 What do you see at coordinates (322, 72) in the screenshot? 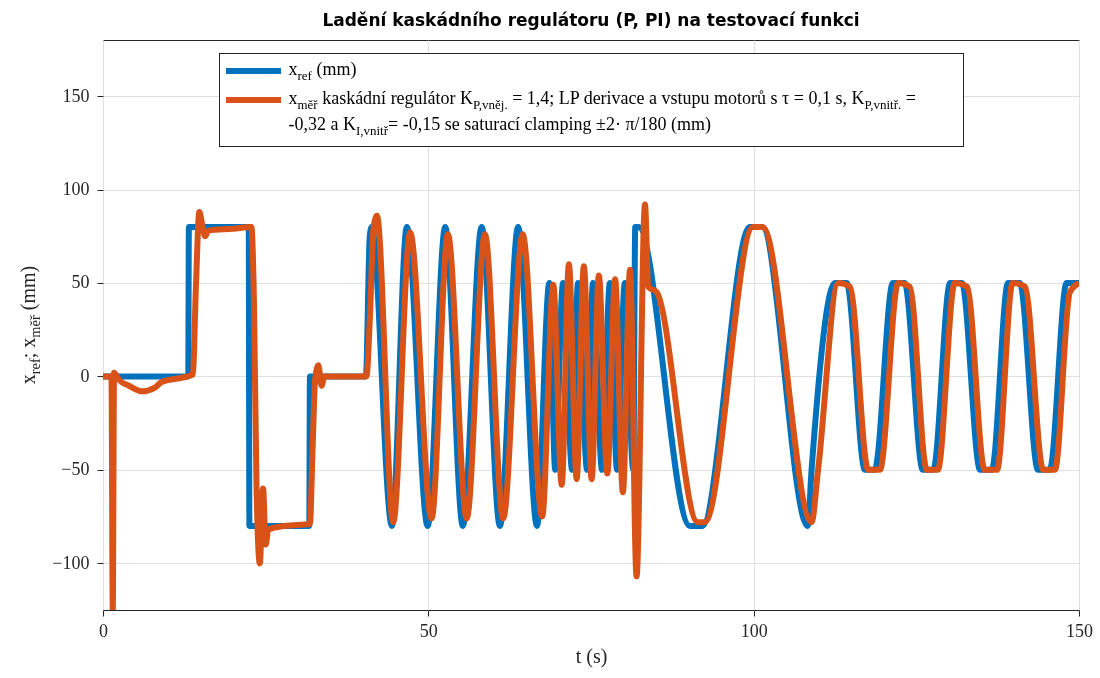
I see `legend-label: x$_{ref}$ (mm)` at bounding box center [322, 72].